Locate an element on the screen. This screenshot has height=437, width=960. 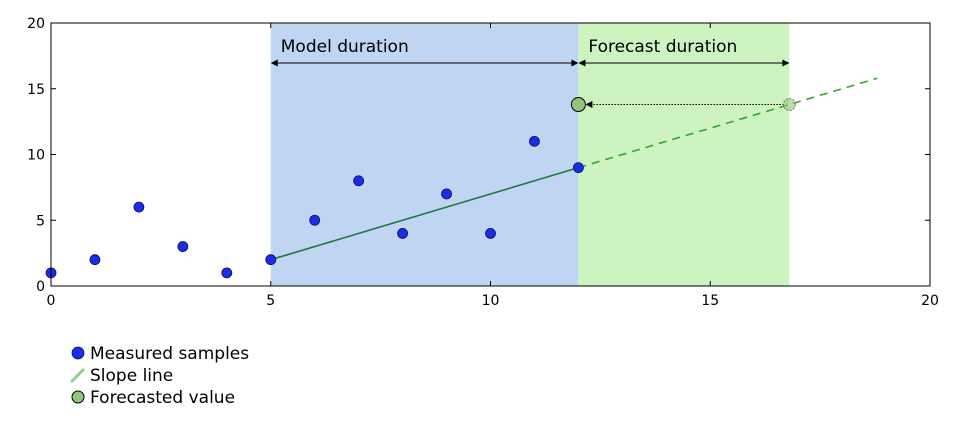
y-tick-label: 10 is located at coordinates (36, 156).